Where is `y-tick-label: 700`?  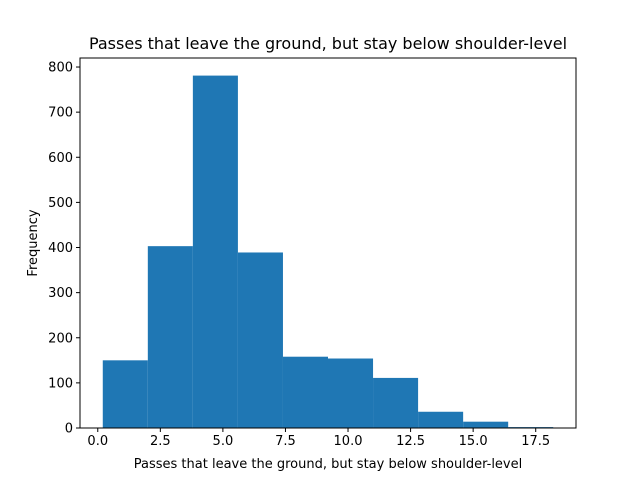
y-tick-label: 700 is located at coordinates (60, 113).